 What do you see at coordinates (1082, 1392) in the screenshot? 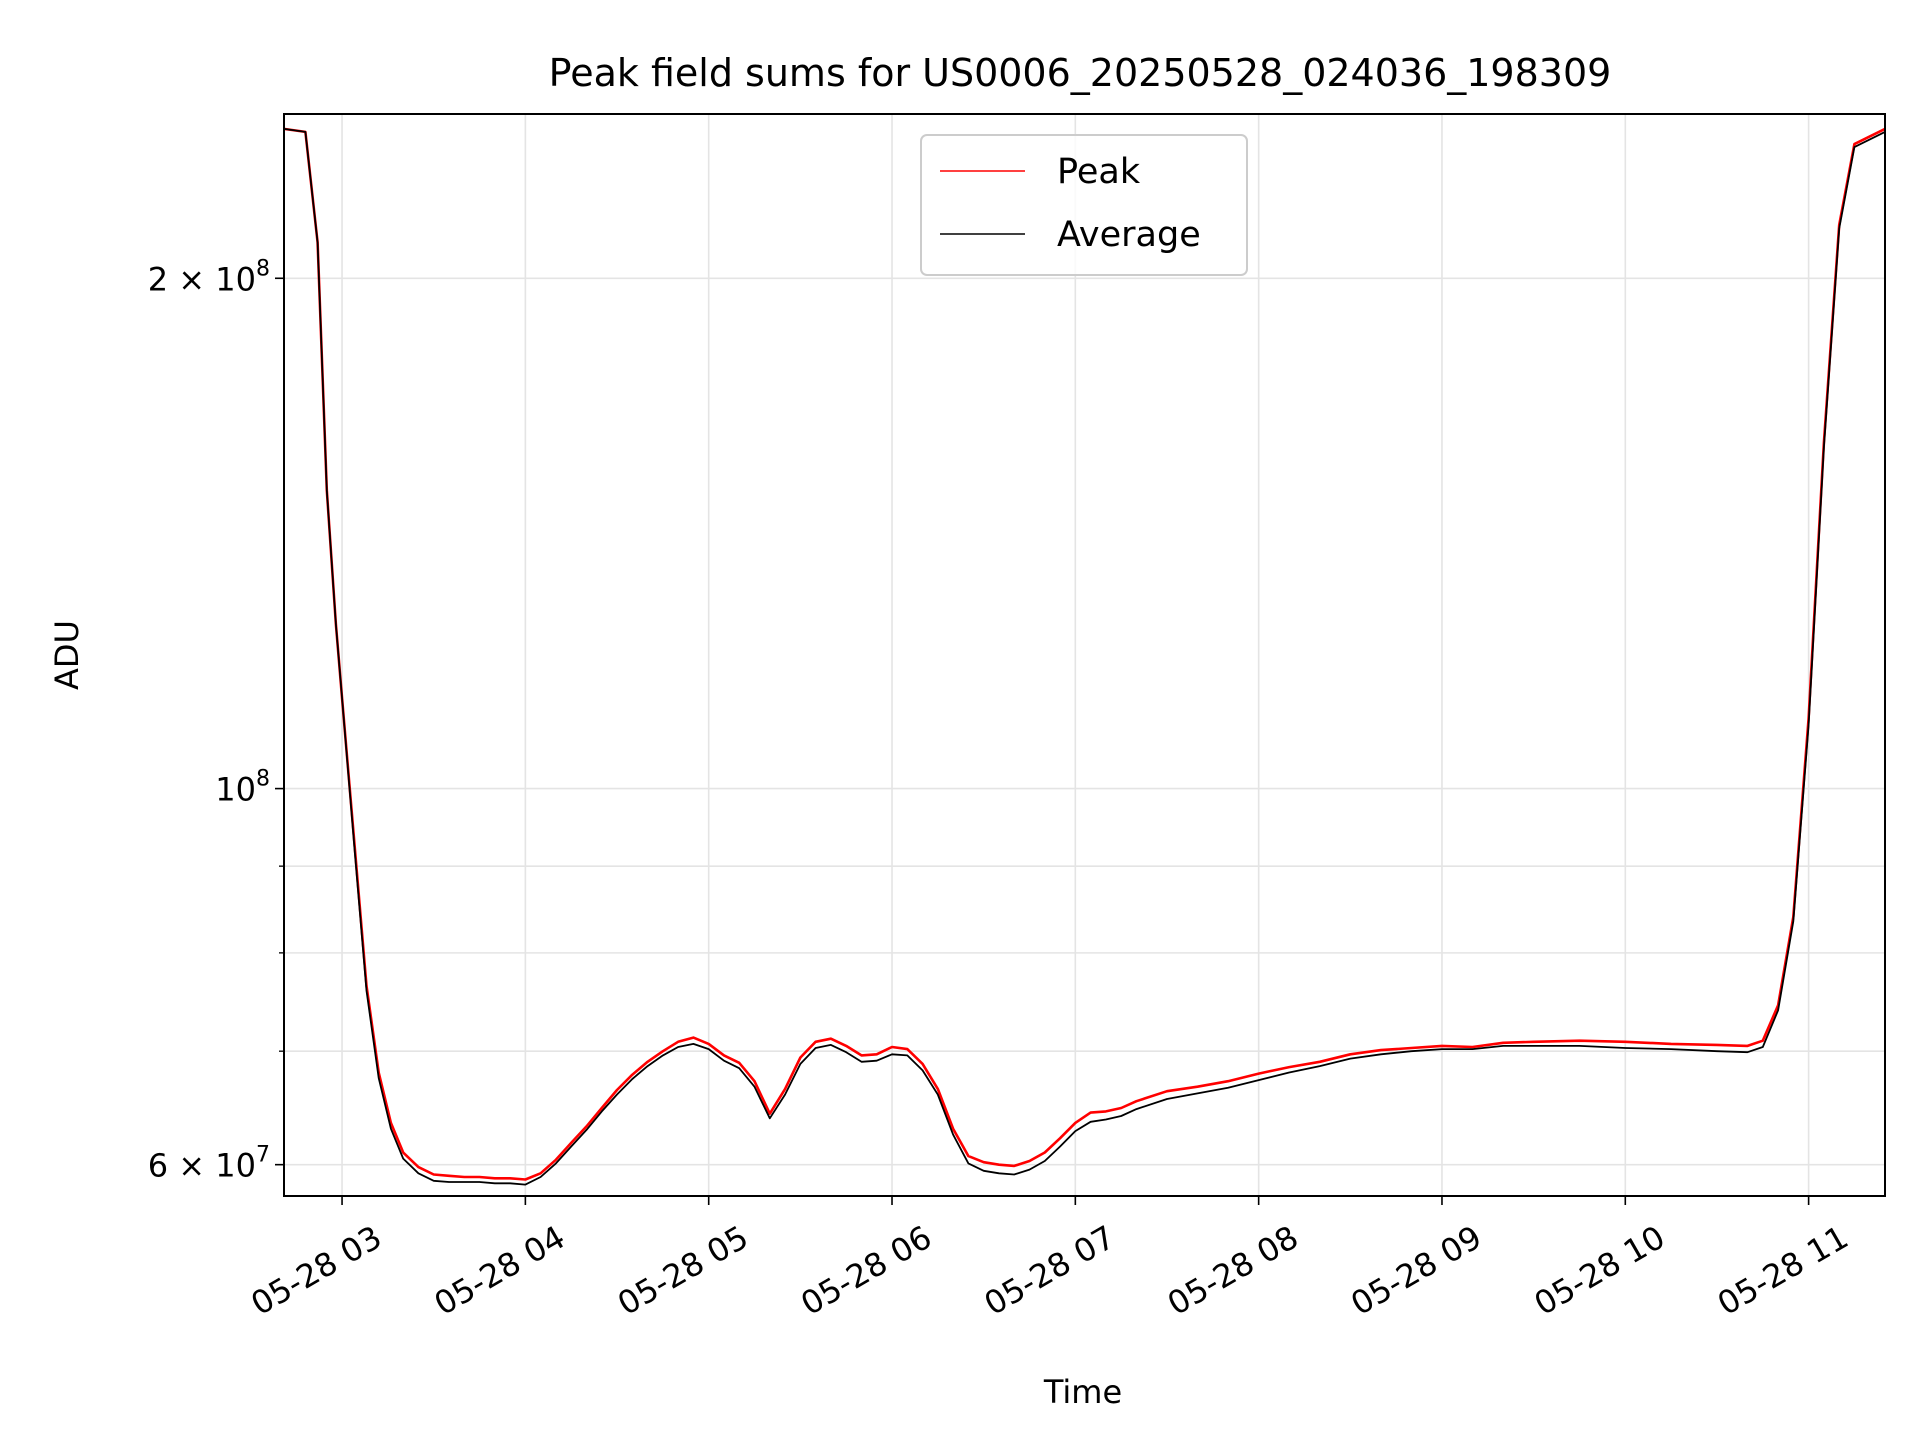
I see `x-axis-label: Time` at bounding box center [1082, 1392].